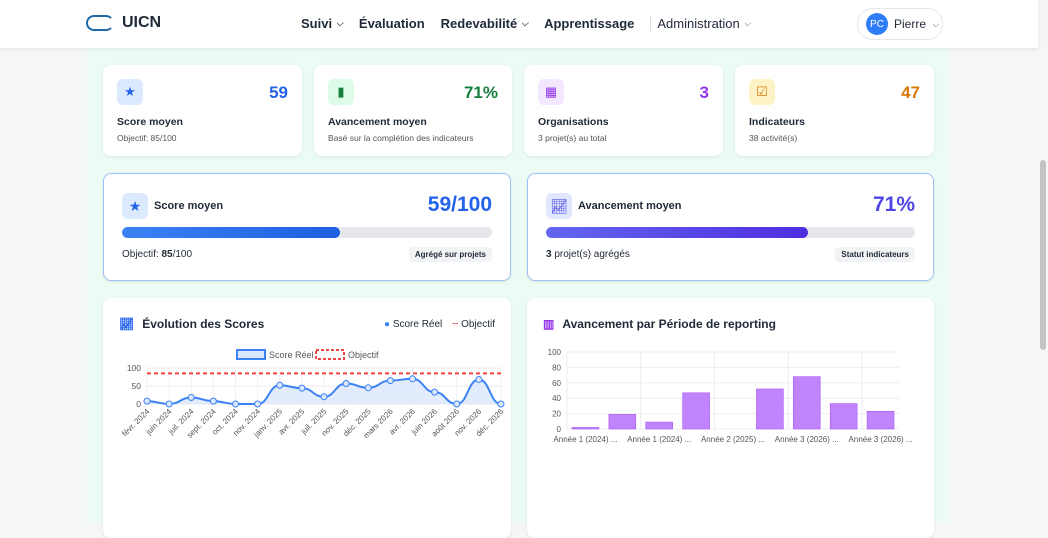 This screenshot has height=538, width=1048. What do you see at coordinates (341, 92) in the screenshot?
I see `bar-chart-icon: ▮` at bounding box center [341, 92].